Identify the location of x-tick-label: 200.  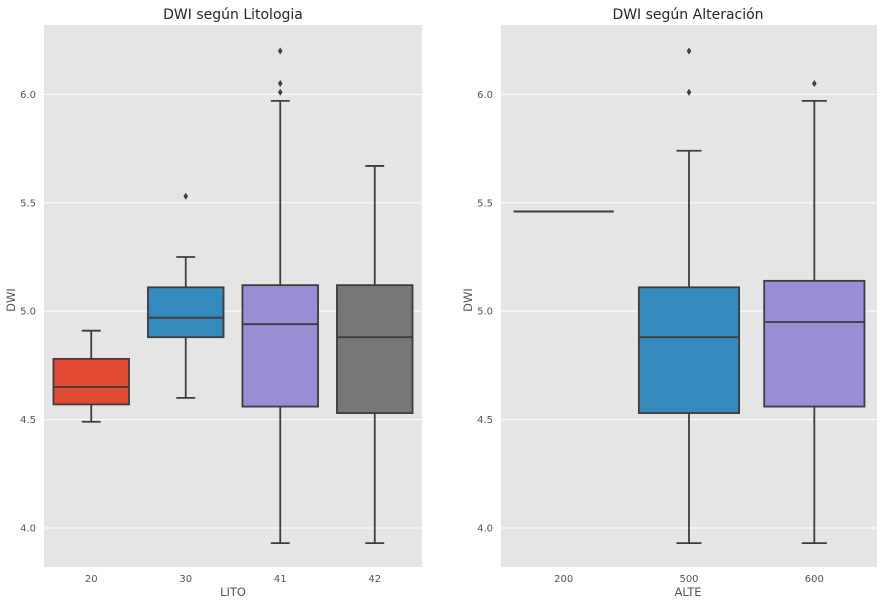
(563, 579).